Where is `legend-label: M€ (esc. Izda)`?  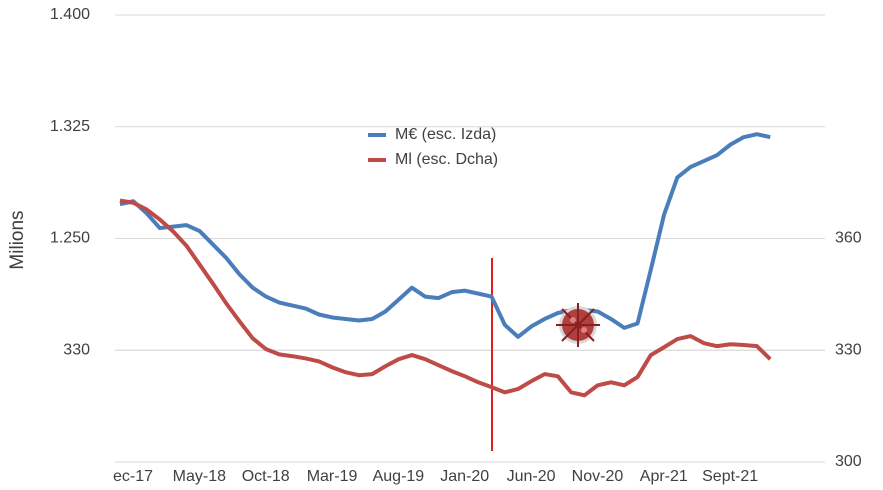 legend-label: M€ (esc. Izda) is located at coordinates (445, 134).